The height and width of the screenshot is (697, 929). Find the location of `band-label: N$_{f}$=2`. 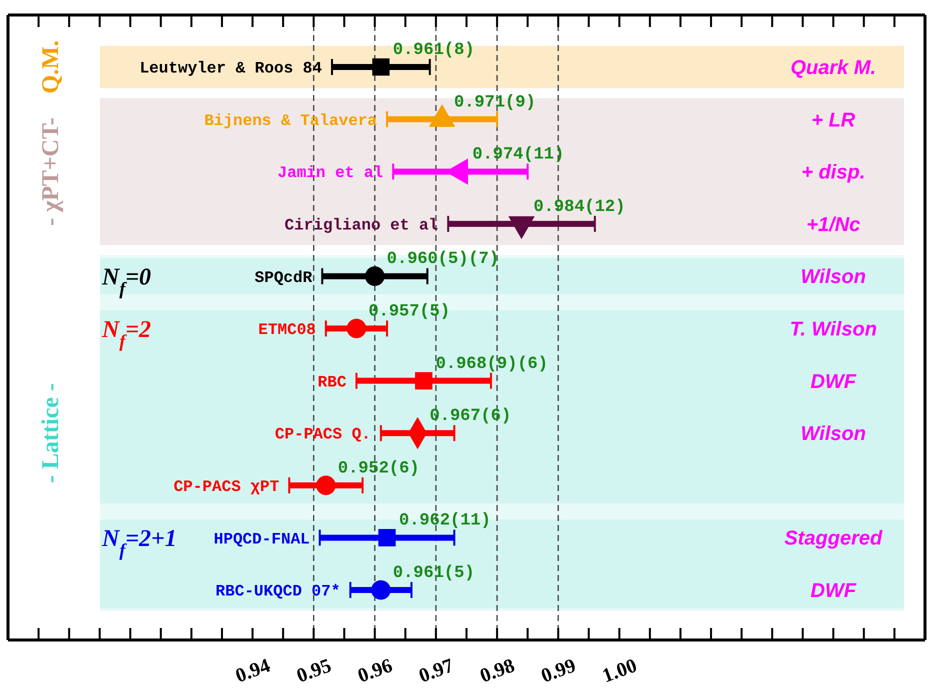

band-label: N$_{f}$=2 is located at coordinates (126, 333).